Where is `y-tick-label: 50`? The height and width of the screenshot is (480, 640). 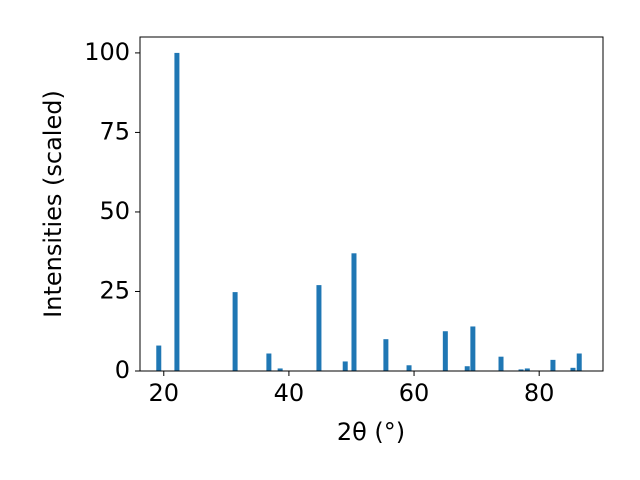 y-tick-label: 50 is located at coordinates (114, 211).